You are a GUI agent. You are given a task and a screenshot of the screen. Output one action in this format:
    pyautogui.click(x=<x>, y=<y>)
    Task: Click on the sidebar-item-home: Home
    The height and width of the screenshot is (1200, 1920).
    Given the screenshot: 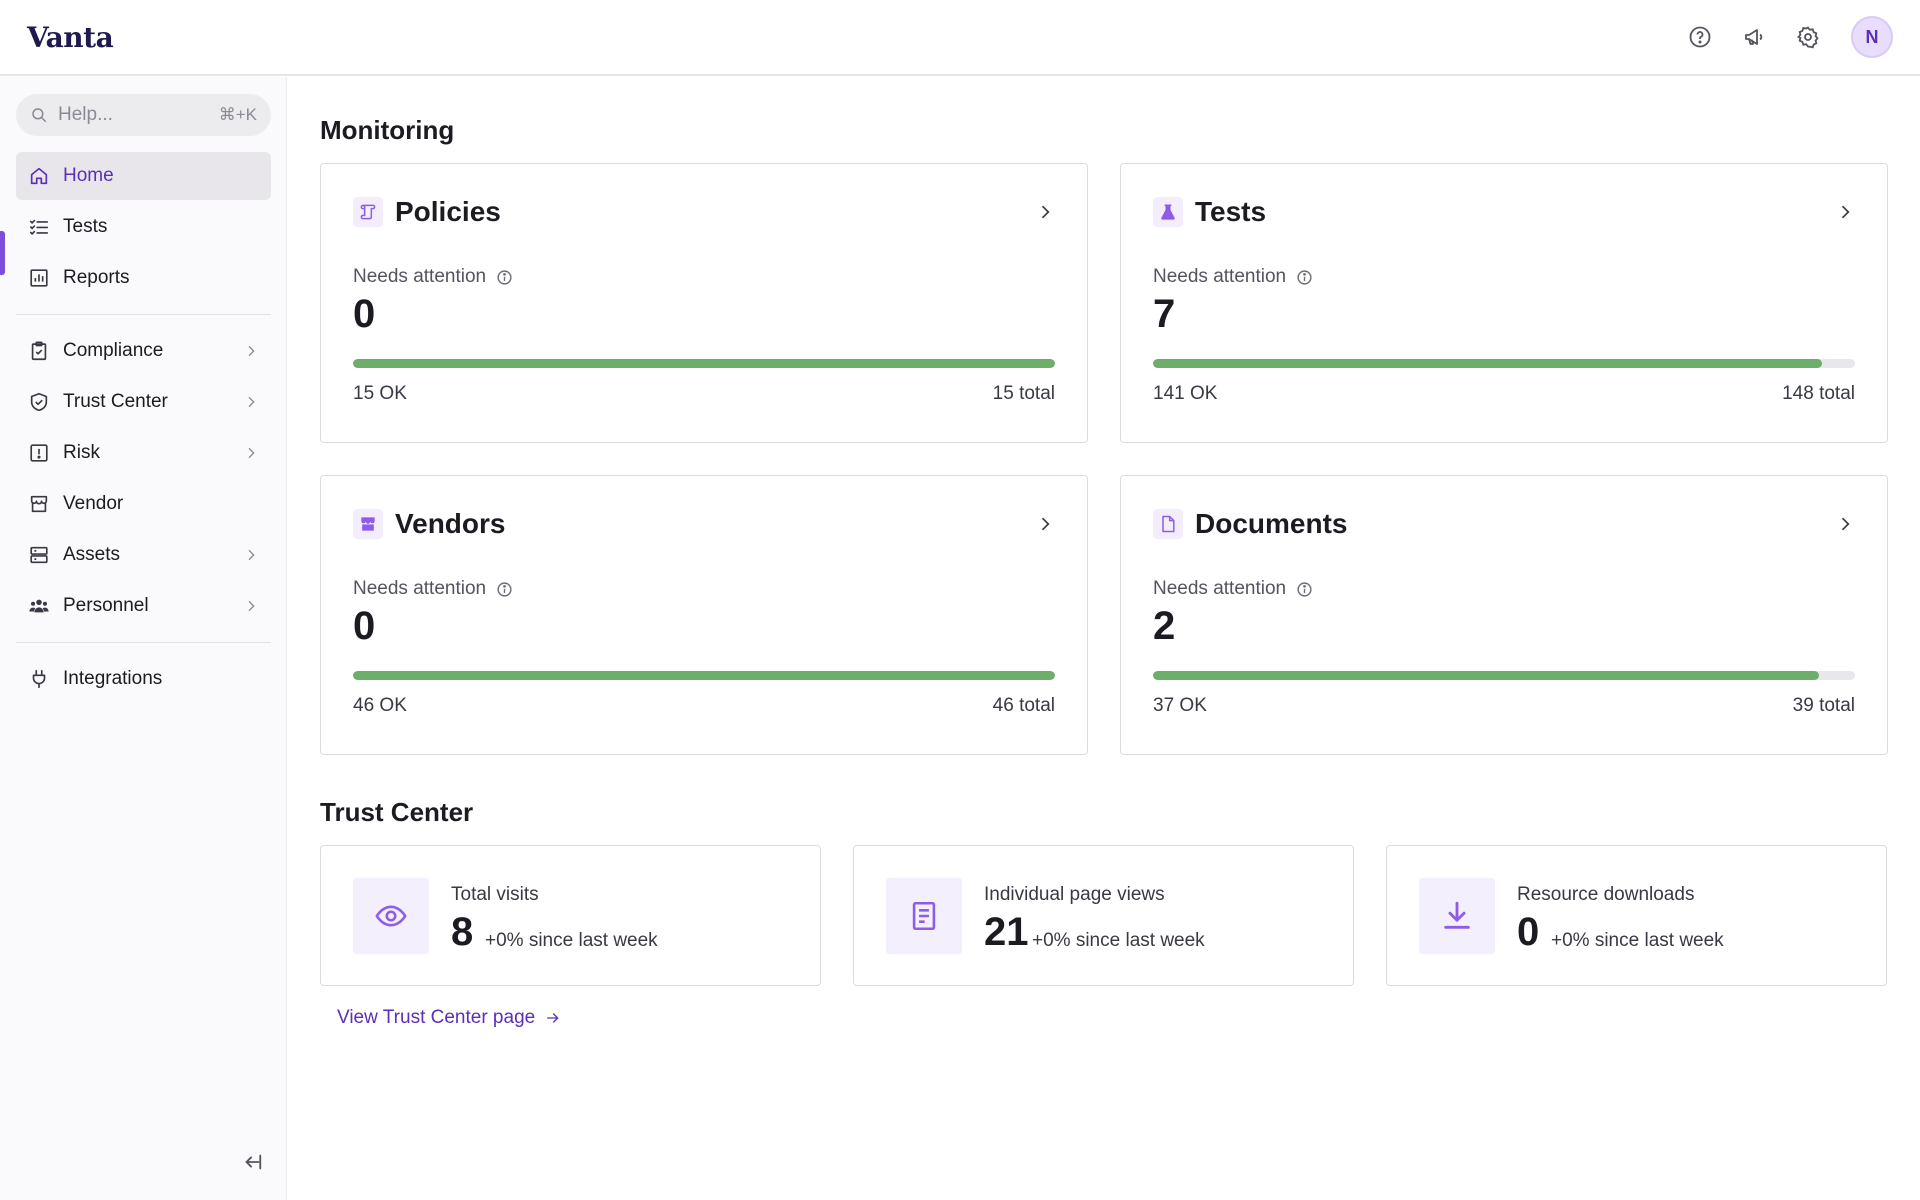 What is the action you would take?
    pyautogui.click(x=143, y=176)
    